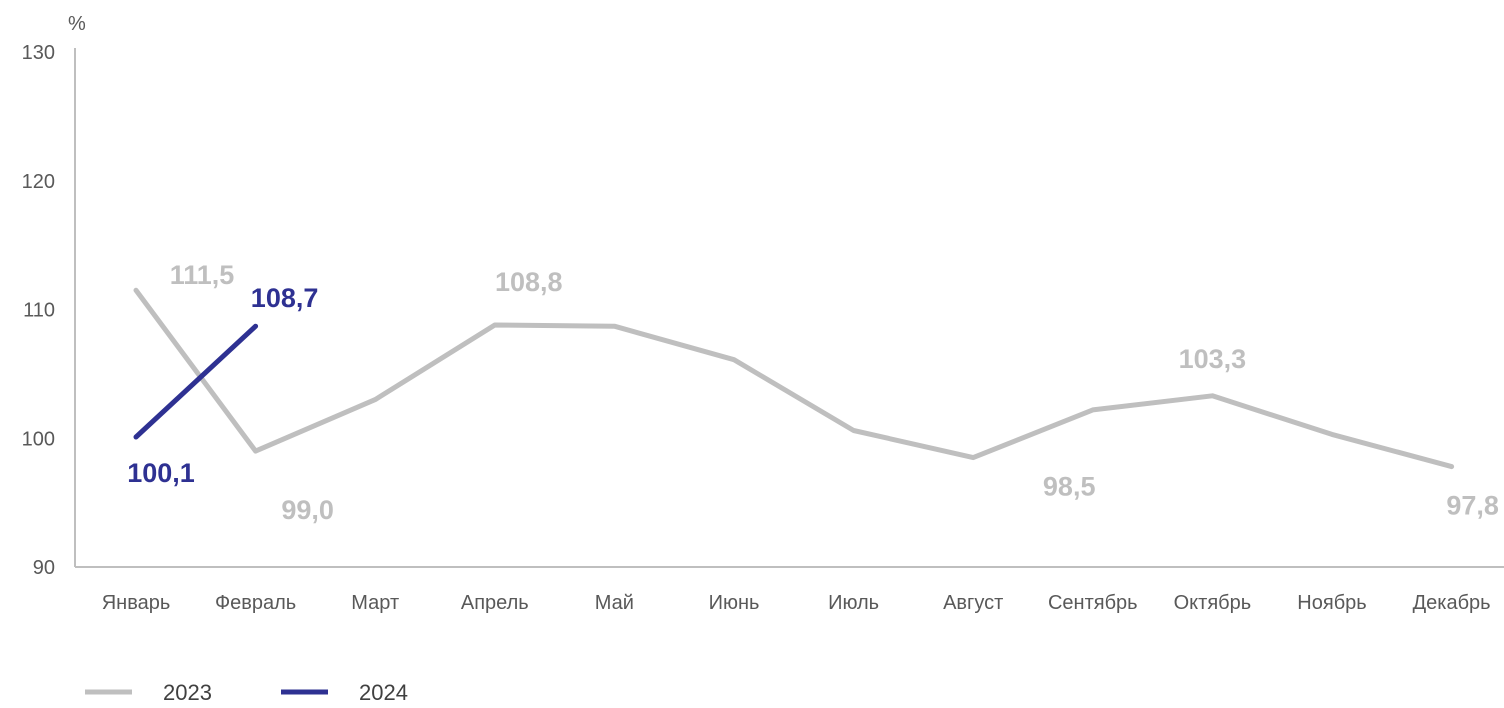  Describe the element at coordinates (375, 603) in the screenshot. I see `x-tick-label: Март` at that location.